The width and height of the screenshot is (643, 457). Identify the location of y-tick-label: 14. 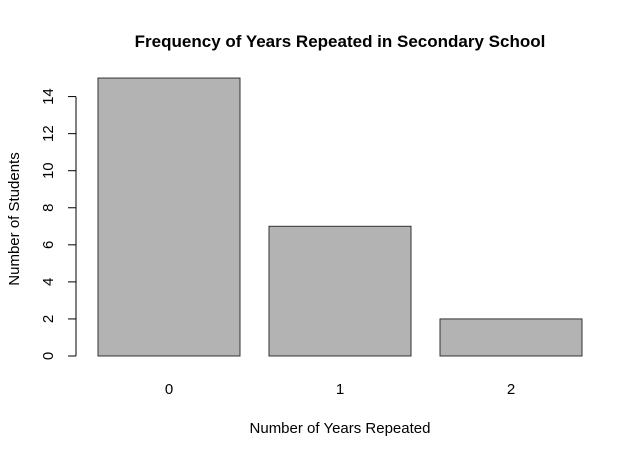
(48, 96).